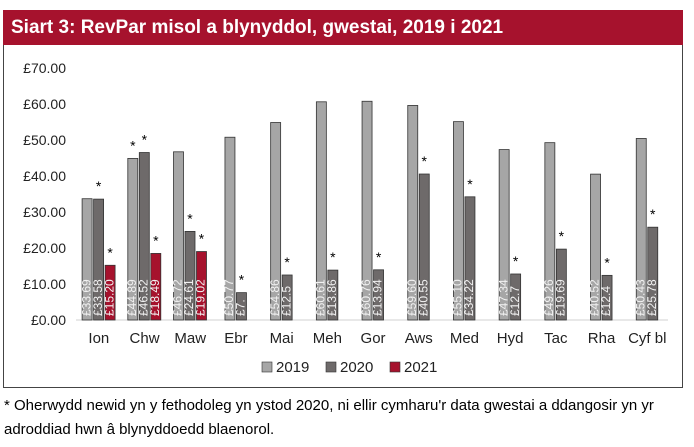  I want to click on x-tick-label: Chw, so click(145, 338).